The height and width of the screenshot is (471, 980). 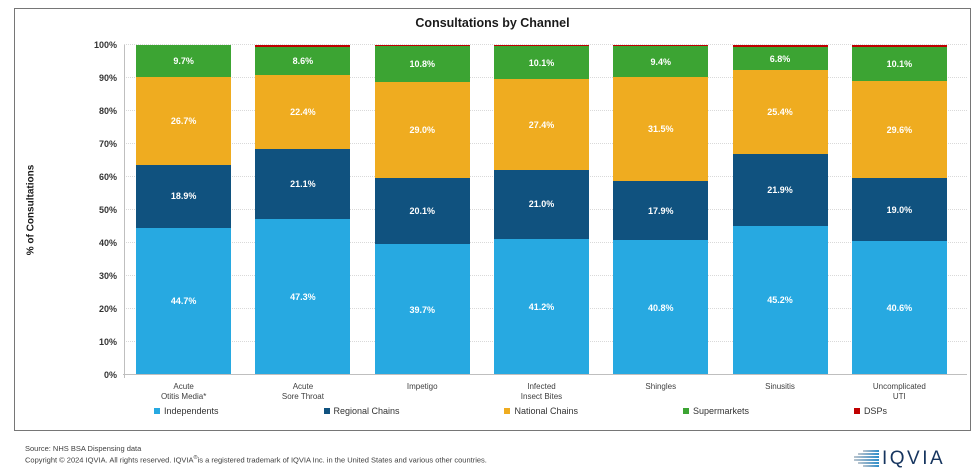 I want to click on y-tick-label: 50%, so click(x=107, y=210).